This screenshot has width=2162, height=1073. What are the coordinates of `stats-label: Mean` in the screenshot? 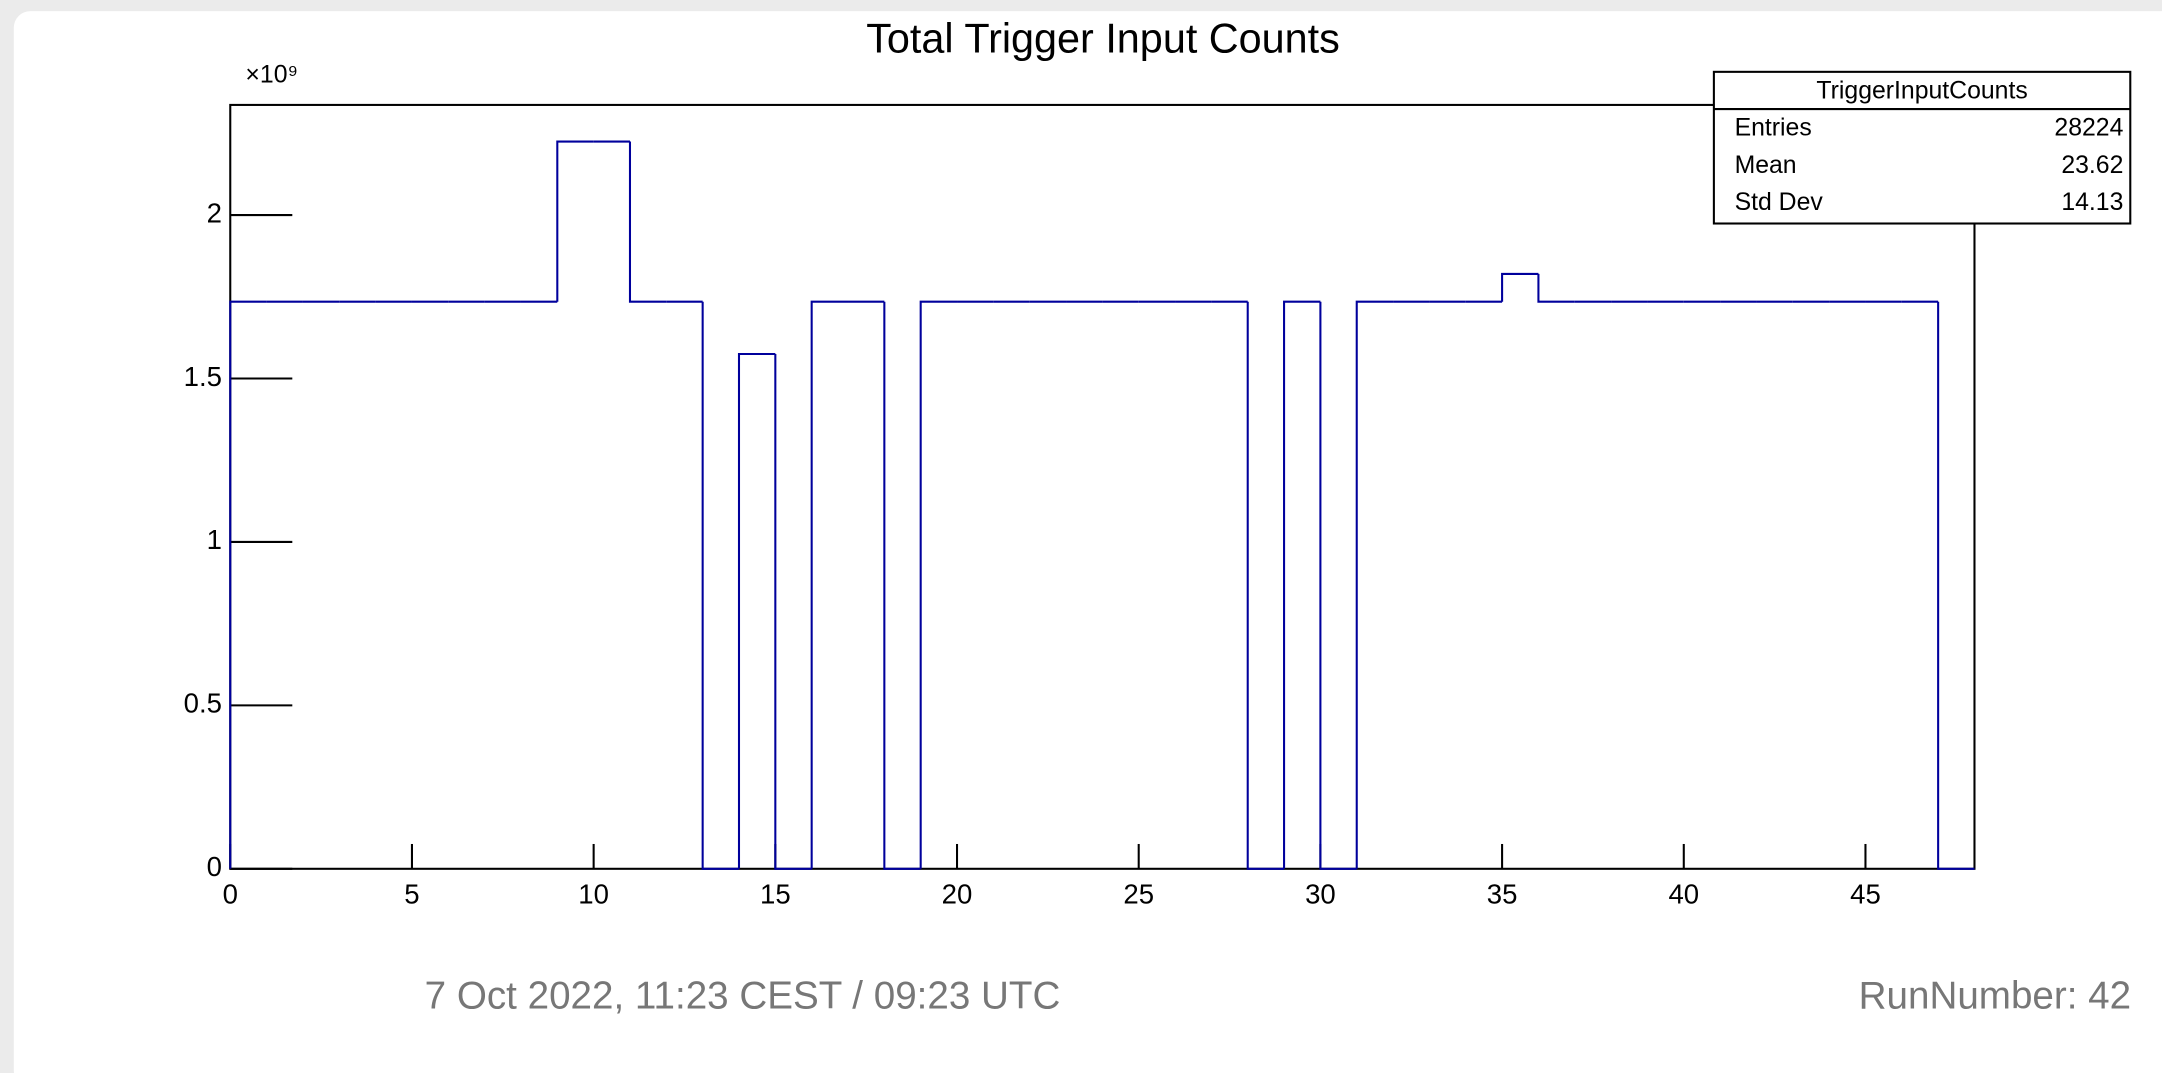 It's located at (1766, 165).